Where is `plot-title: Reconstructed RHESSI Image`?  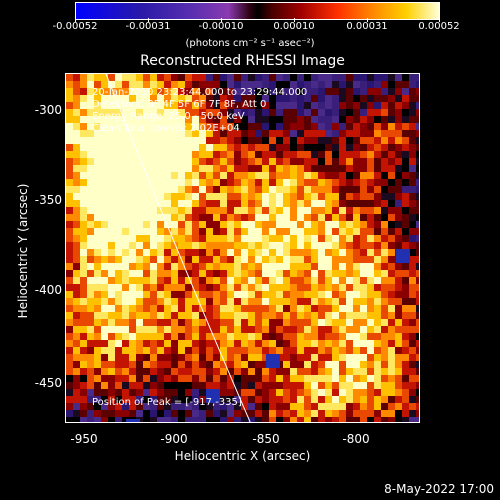 plot-title: Reconstructed RHESSI Image is located at coordinates (242, 61).